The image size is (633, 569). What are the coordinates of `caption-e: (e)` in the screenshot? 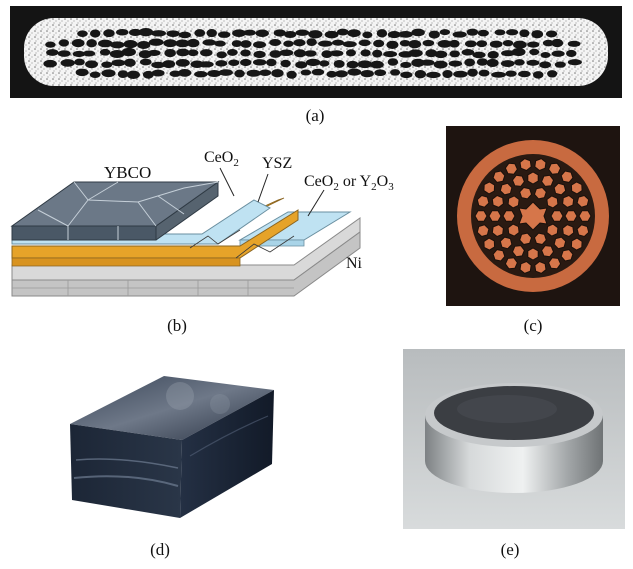 It's located at (510, 549).